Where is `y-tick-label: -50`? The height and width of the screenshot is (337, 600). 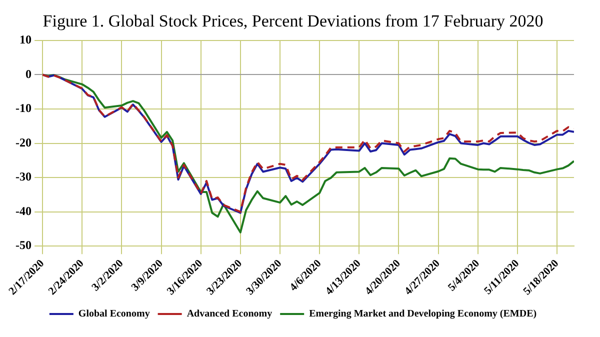 y-tick-label: -50 is located at coordinates (24, 245).